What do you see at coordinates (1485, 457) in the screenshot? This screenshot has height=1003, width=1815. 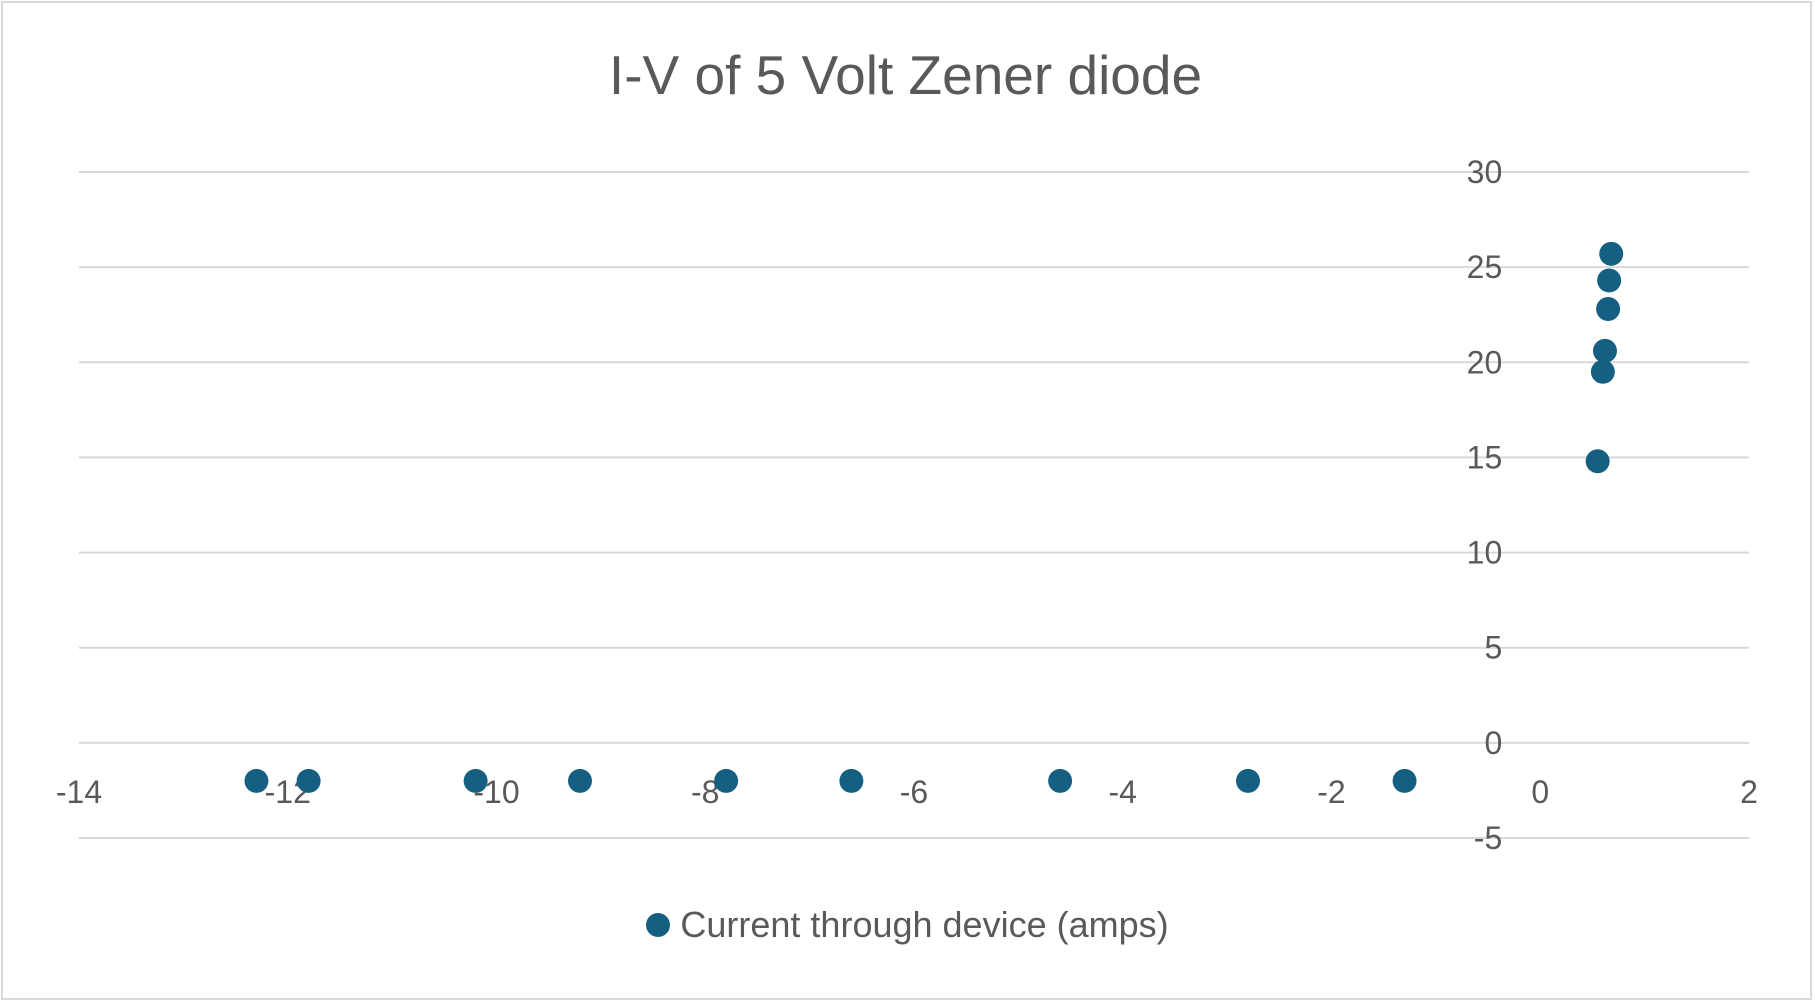 I see `y-tick-label: 15` at bounding box center [1485, 457].